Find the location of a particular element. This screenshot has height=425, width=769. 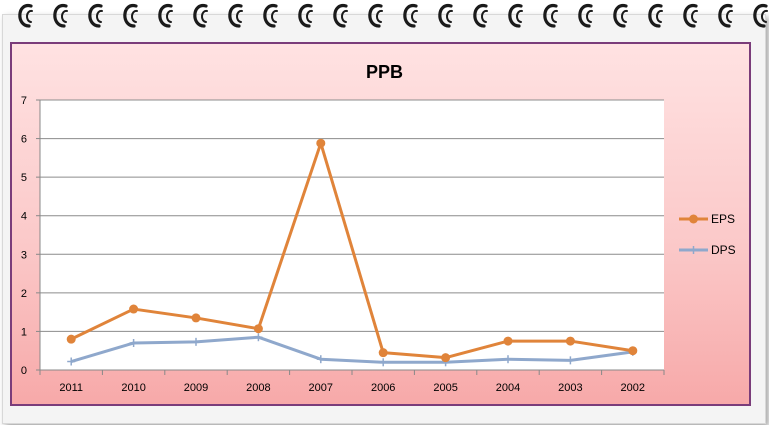

y-tick-label: 1 is located at coordinates (24, 332).